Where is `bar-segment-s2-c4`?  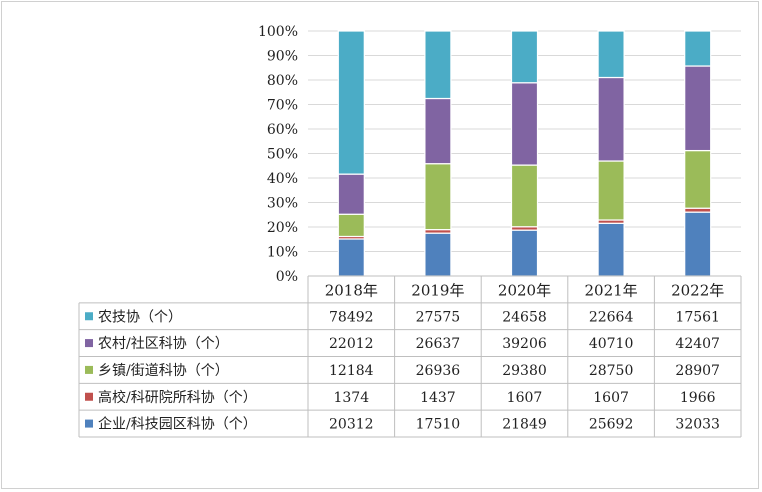
bar-segment-s2-c4 is located at coordinates (698, 179).